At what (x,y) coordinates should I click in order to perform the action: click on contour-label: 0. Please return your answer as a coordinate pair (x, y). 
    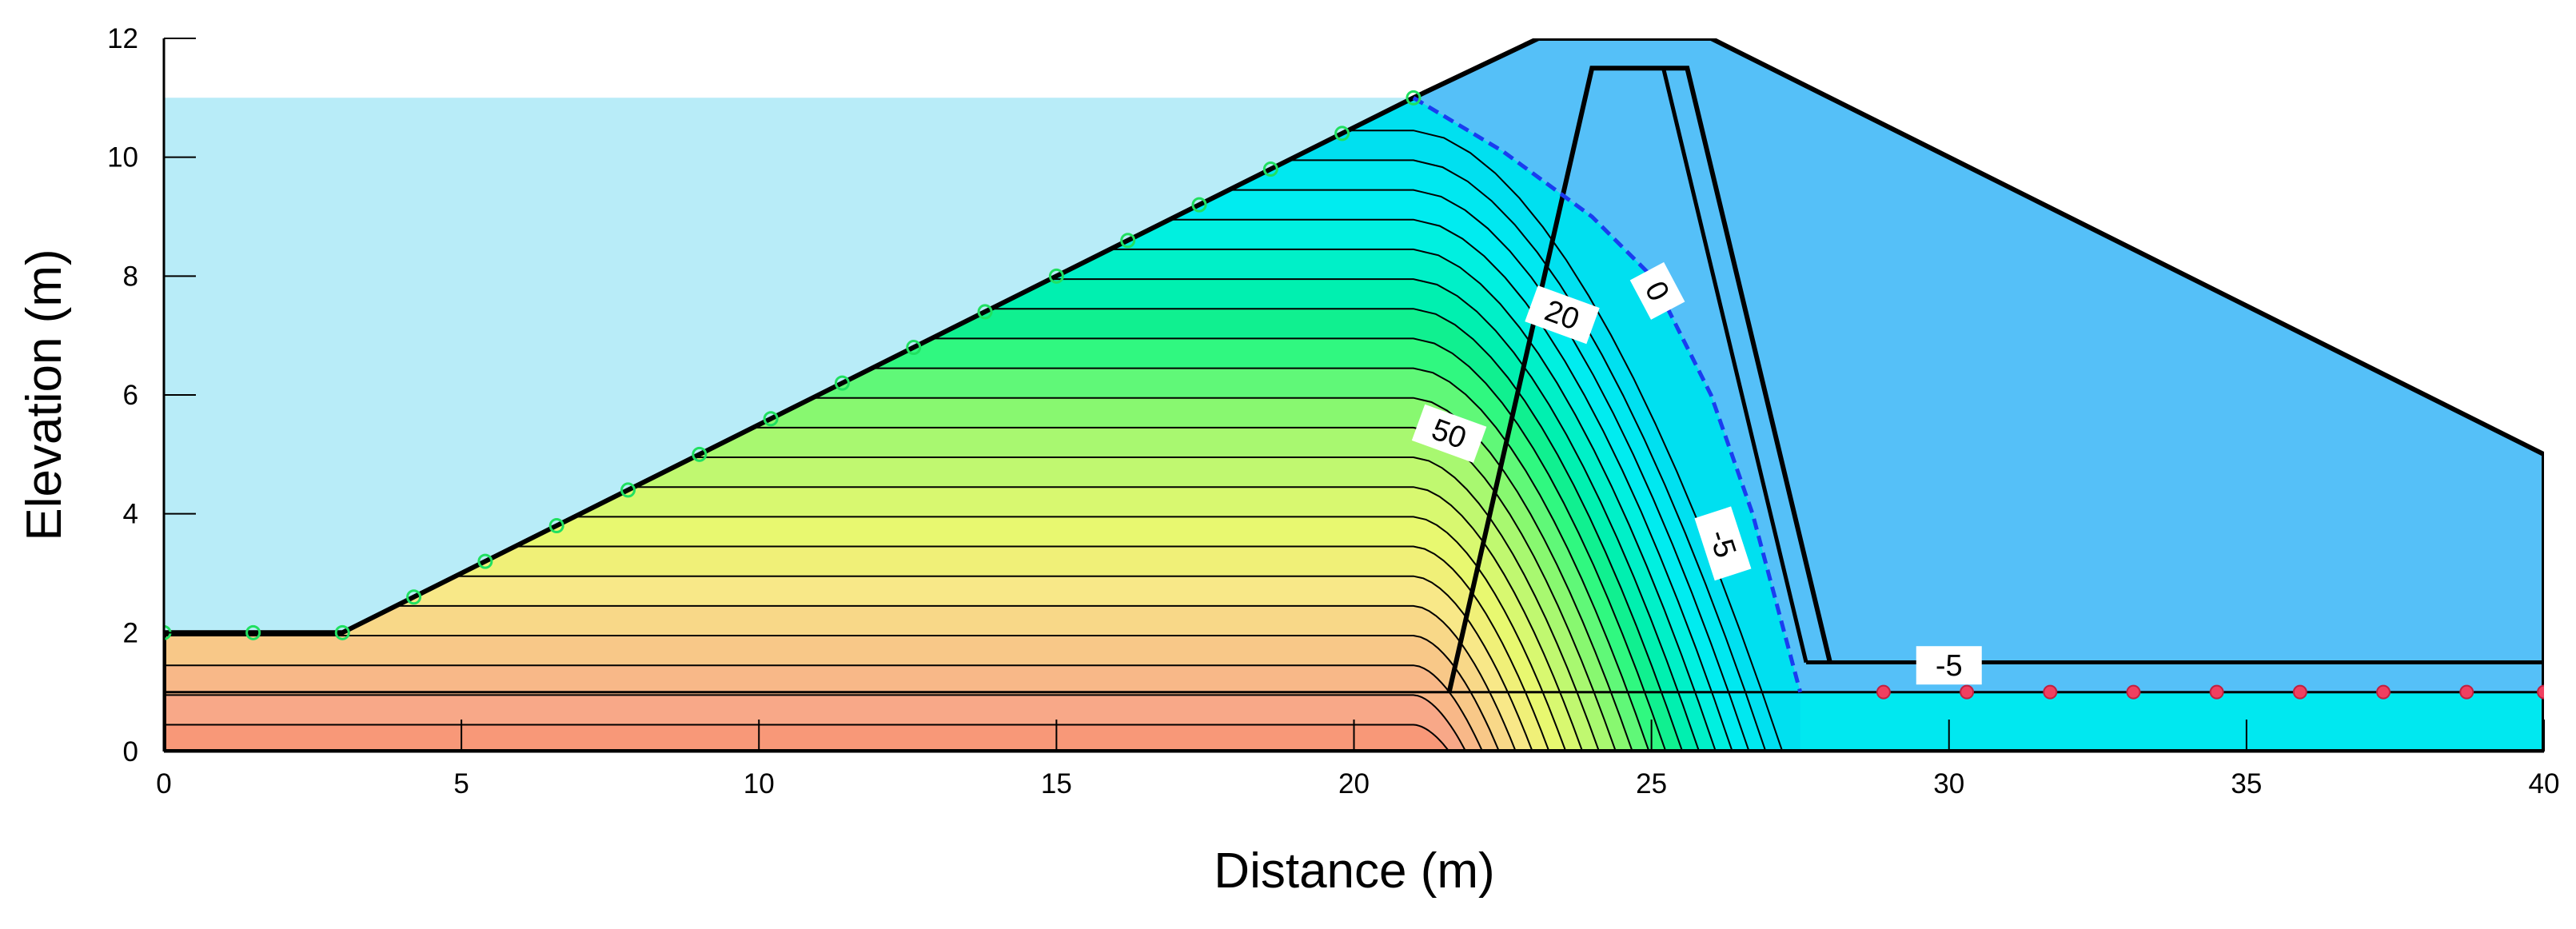
    Looking at the image, I should click on (1657, 290).